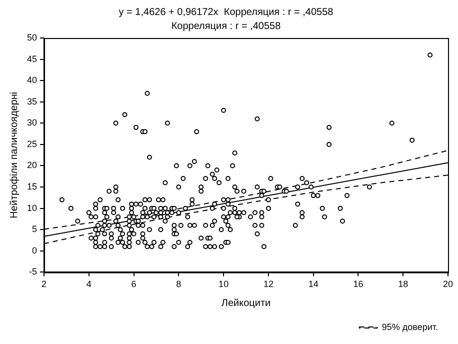 This screenshot has height=344, width=458. What do you see at coordinates (32, 37) in the screenshot?
I see `y-tick-label: 50` at bounding box center [32, 37].